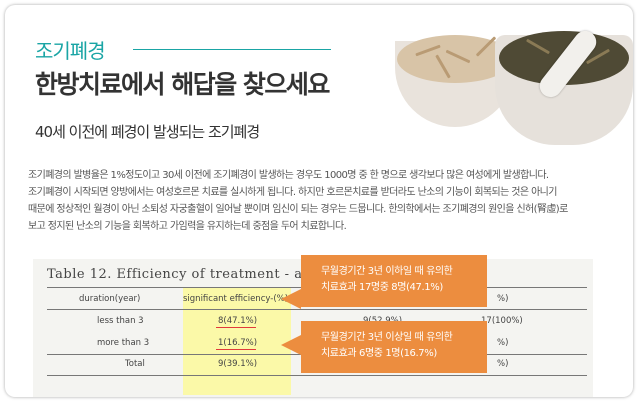 This screenshot has width=640, height=404. Describe the element at coordinates (387, 271) in the screenshot. I see `callout-line: 무월경기간 3년 이하일 때 유의한` at that location.